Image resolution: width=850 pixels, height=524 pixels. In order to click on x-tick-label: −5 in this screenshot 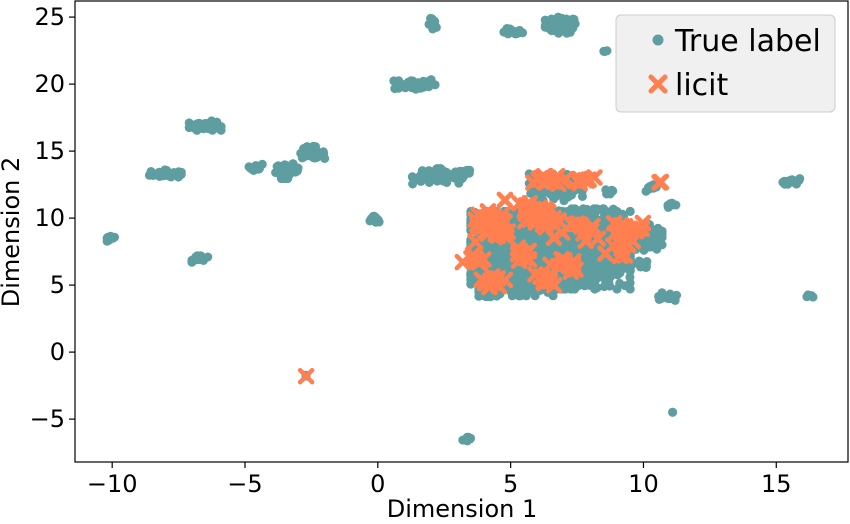, I will do `click(244, 484)`.